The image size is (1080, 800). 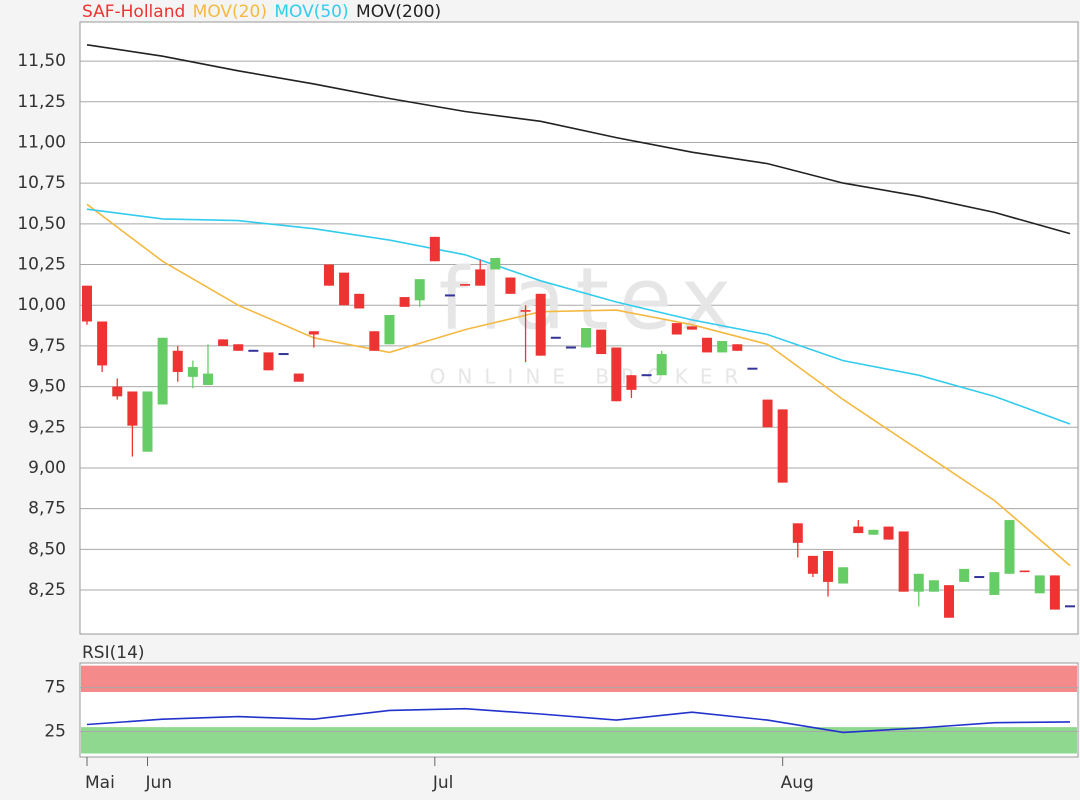 I want to click on y-tick-label: 11,25, so click(x=41, y=102).